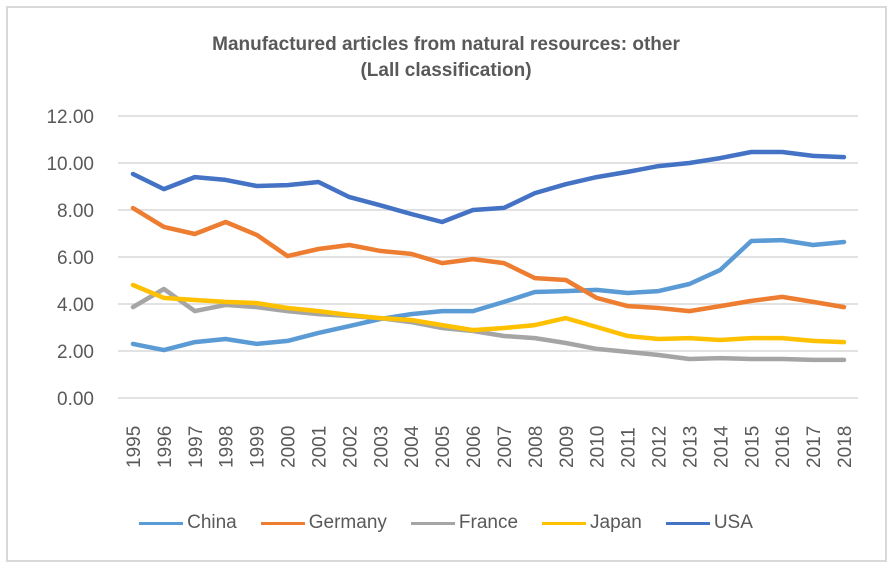 The image size is (892, 570). I want to click on legend-label: Germany, so click(347, 522).